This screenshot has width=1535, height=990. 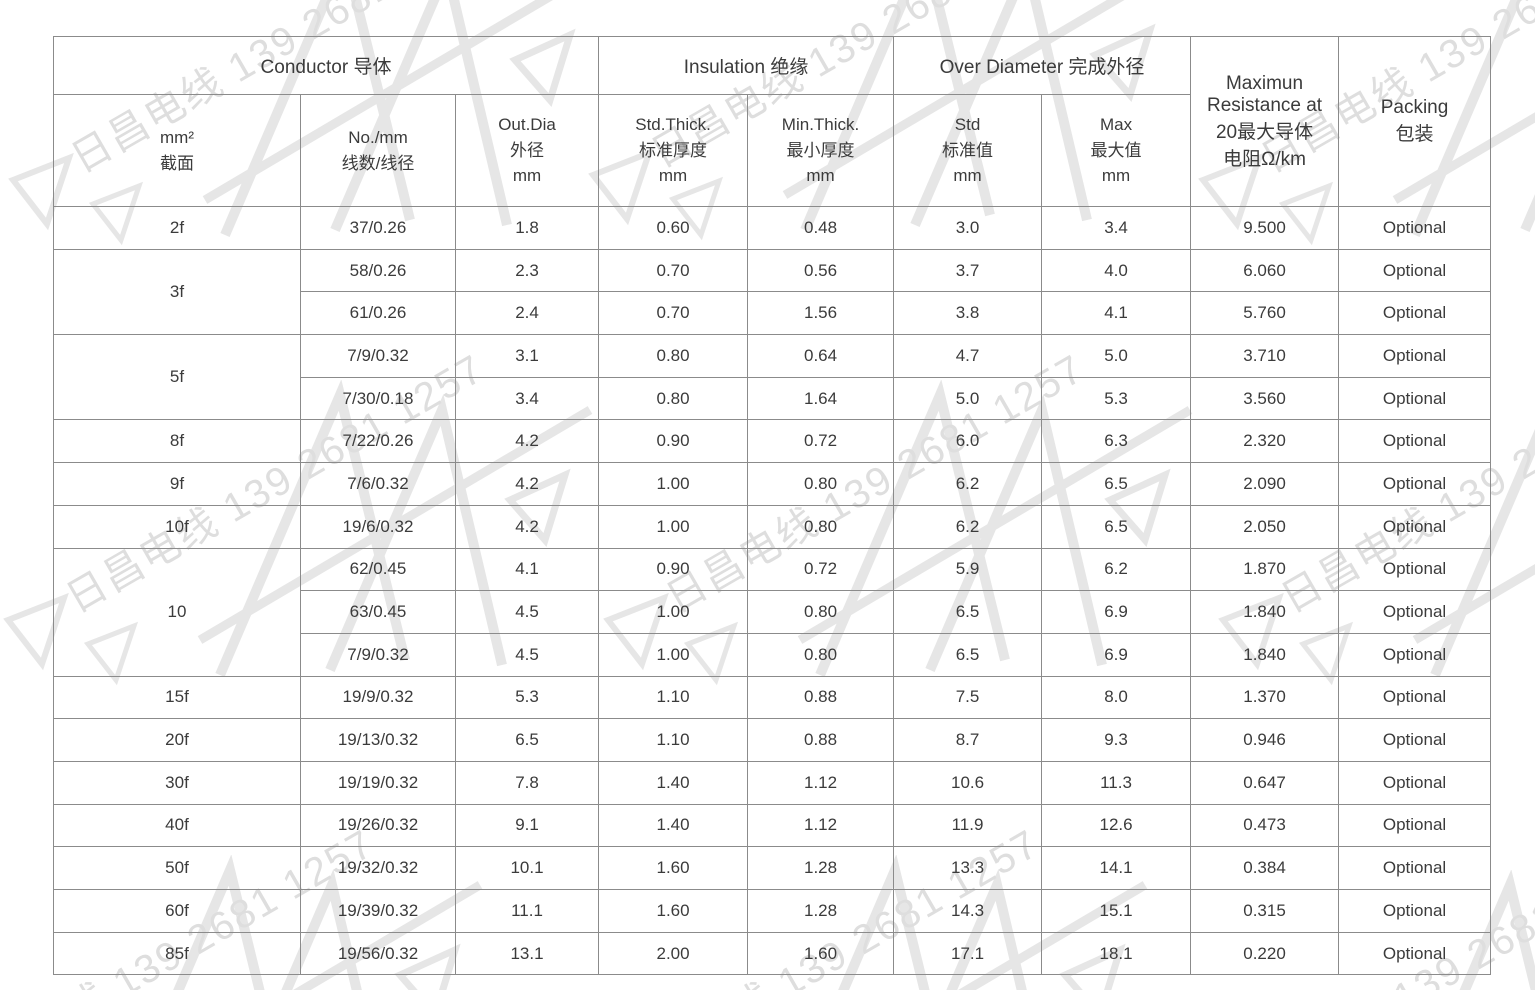 What do you see at coordinates (1265, 356) in the screenshot?
I see `cell: 3.710` at bounding box center [1265, 356].